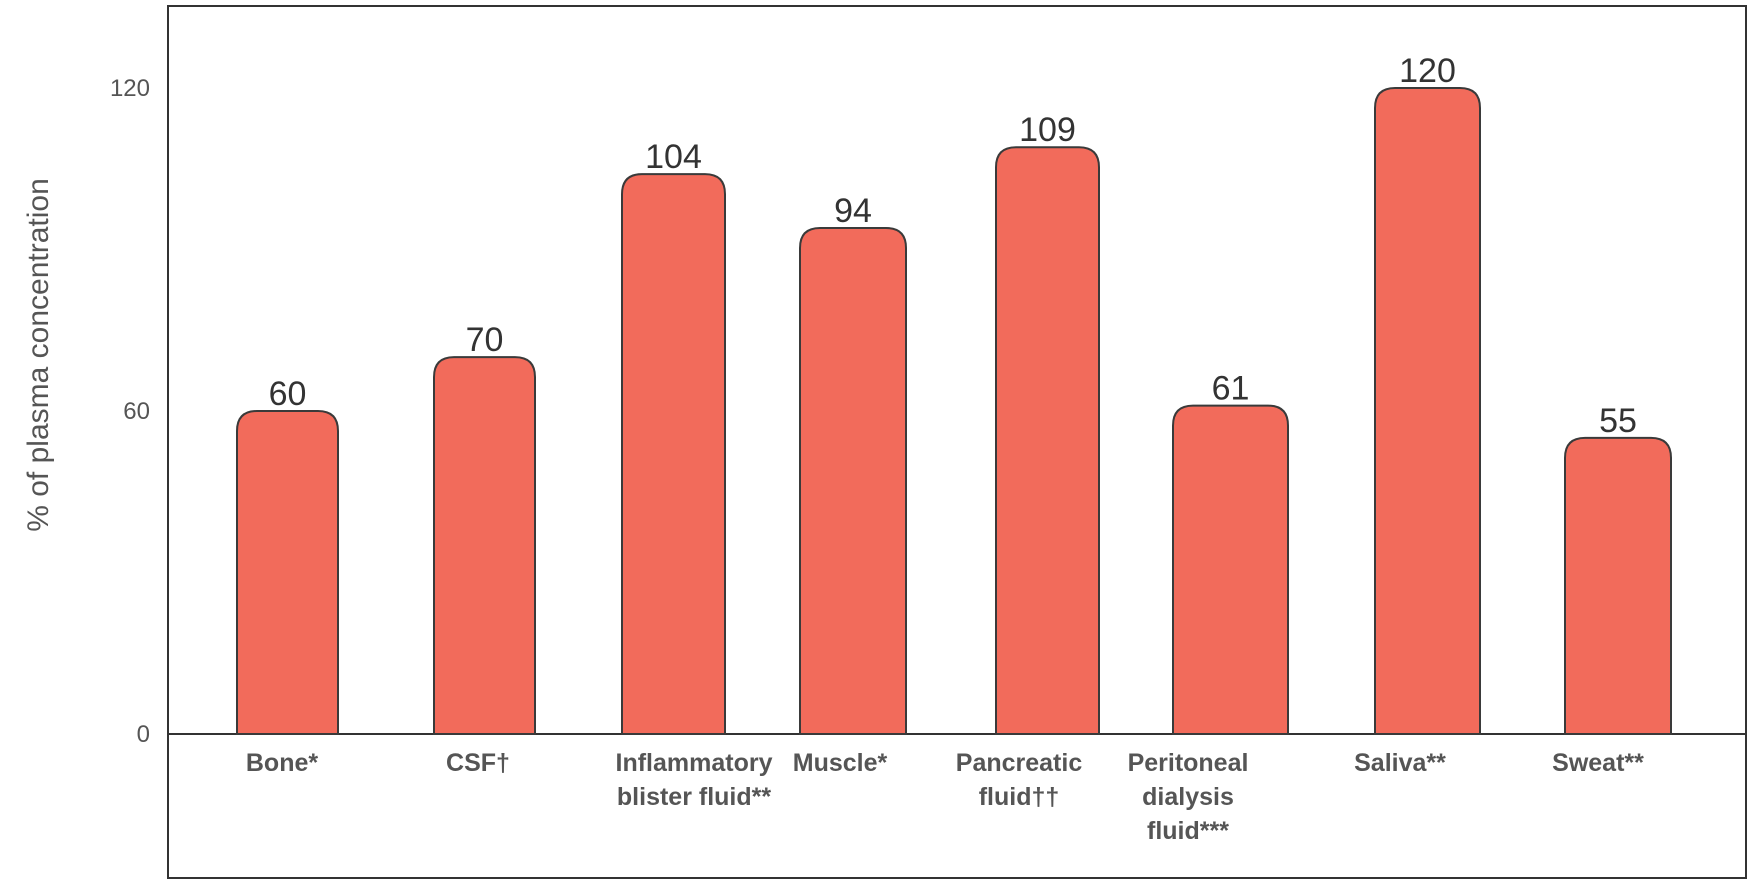 The width and height of the screenshot is (1752, 884). Describe the element at coordinates (282, 763) in the screenshot. I see `category-label: Bone*` at that location.